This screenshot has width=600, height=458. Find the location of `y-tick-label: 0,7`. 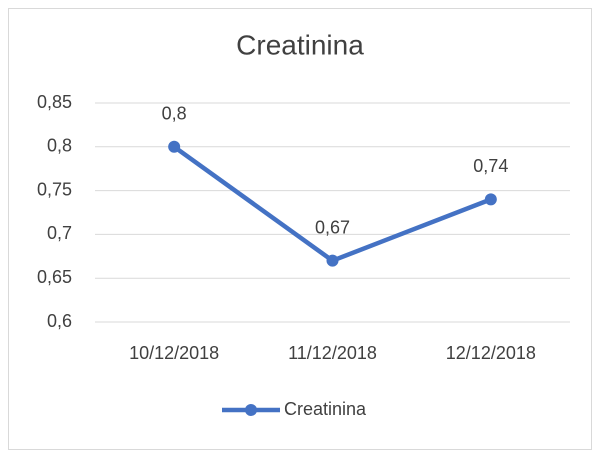

y-tick-label: 0,7 is located at coordinates (59, 233).